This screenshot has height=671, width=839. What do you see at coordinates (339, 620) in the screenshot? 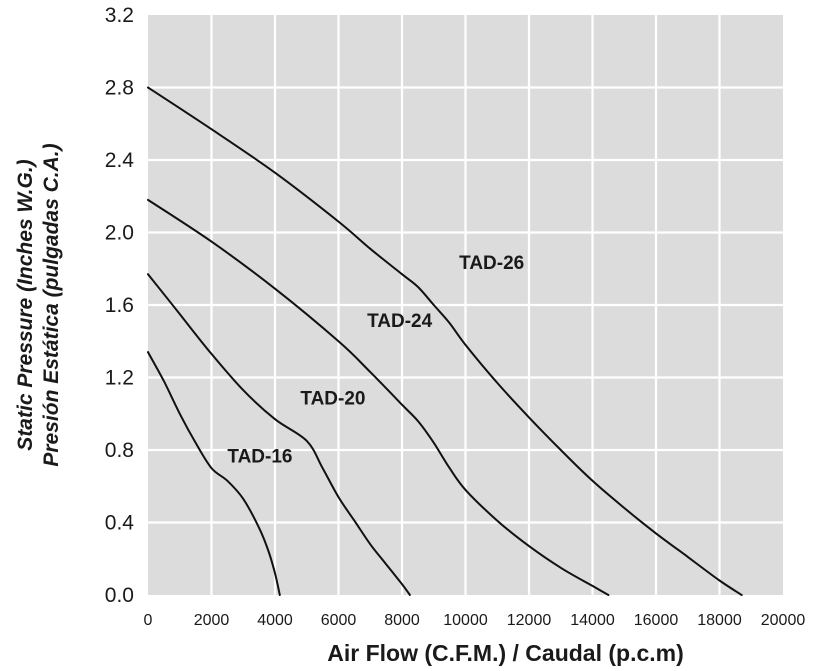
I see `x-tick-label: 6000` at bounding box center [339, 620].